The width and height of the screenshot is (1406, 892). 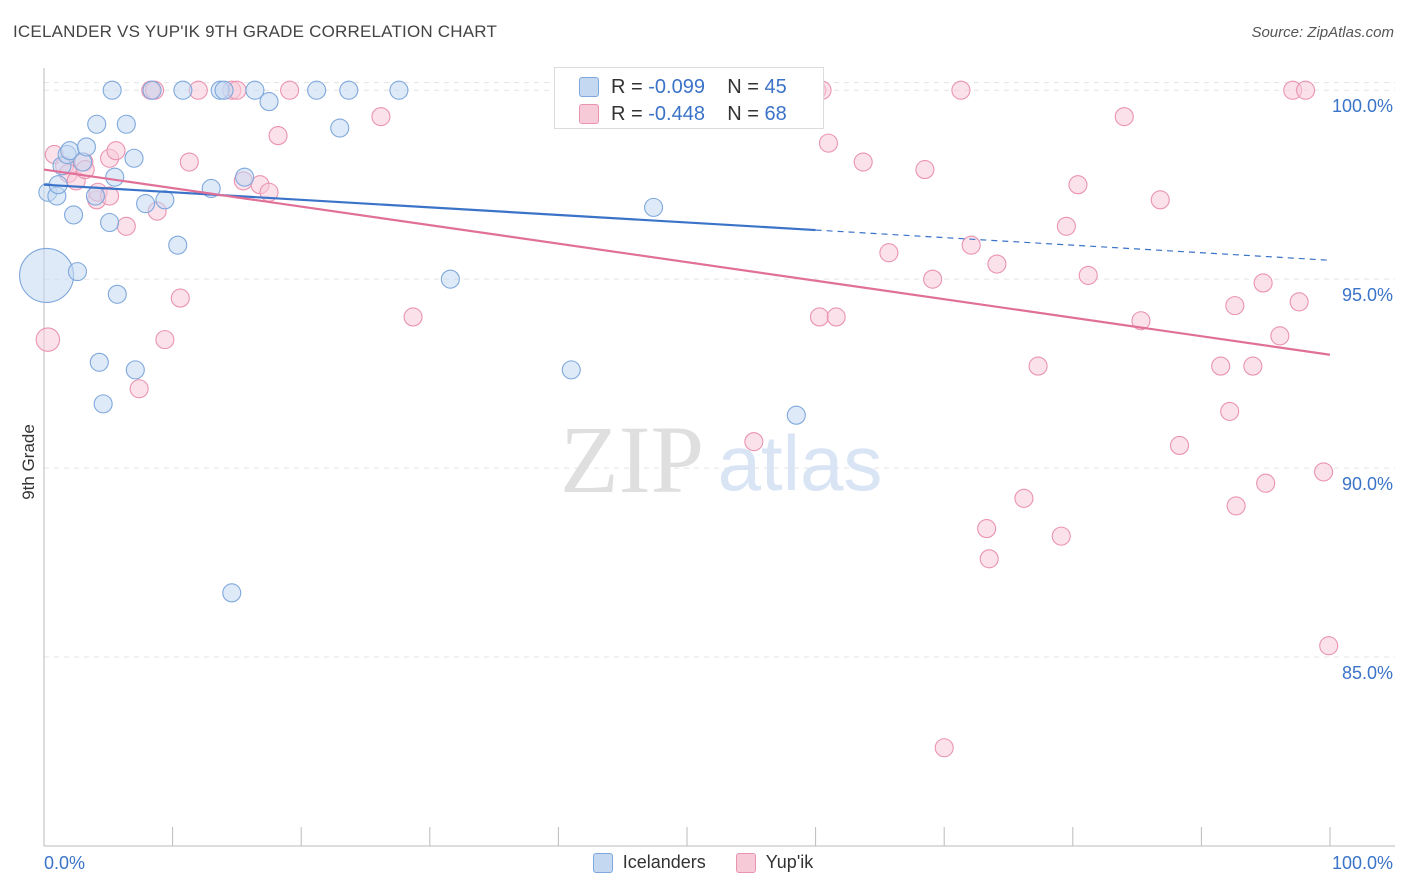 What do you see at coordinates (28, 462) in the screenshot?
I see `y-axis-label: 9th Grade` at bounding box center [28, 462].